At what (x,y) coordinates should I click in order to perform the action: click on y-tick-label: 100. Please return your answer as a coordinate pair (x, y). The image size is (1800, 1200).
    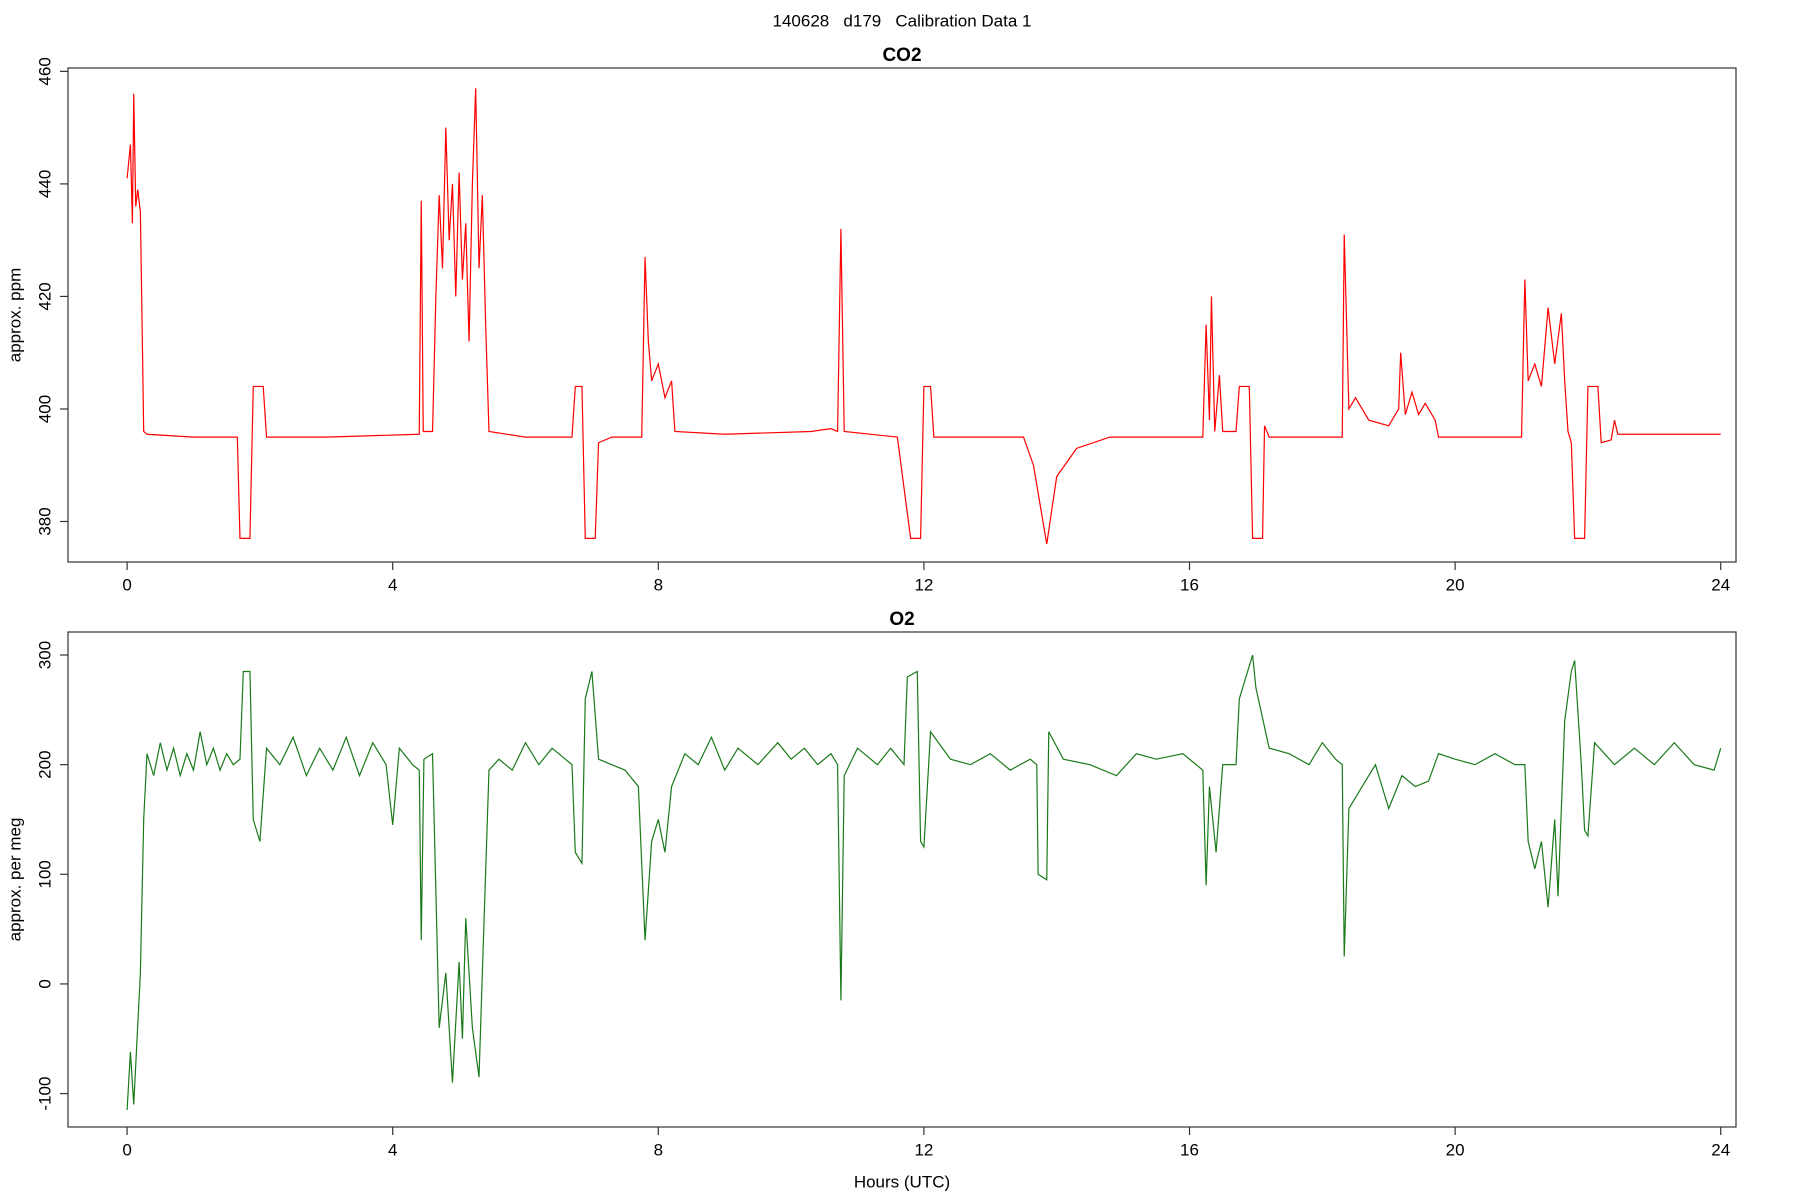
    Looking at the image, I should click on (44, 874).